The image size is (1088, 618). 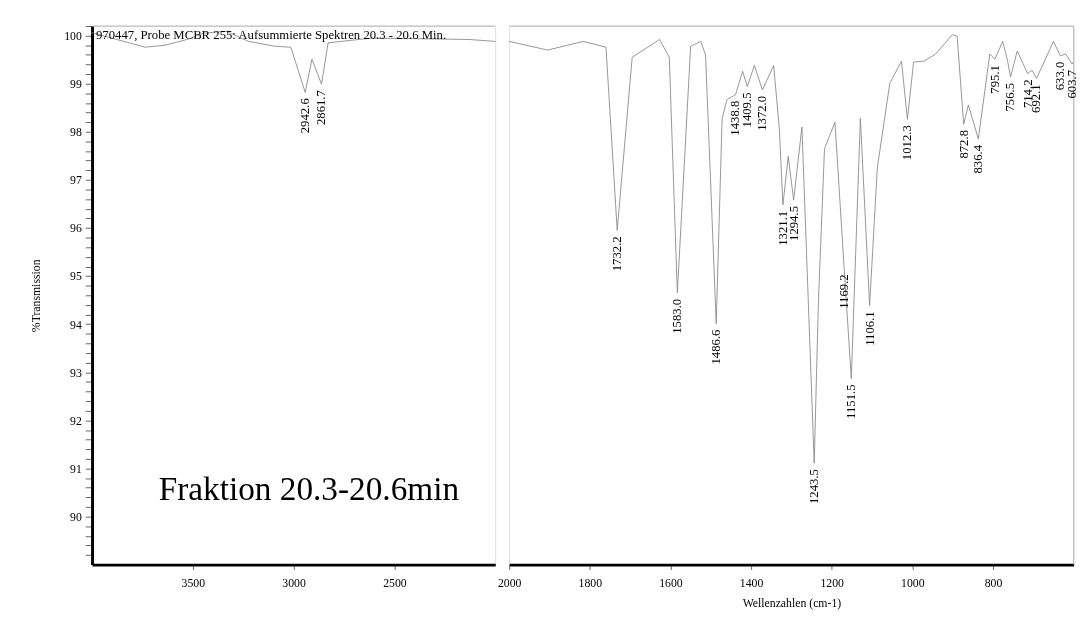 What do you see at coordinates (869, 328) in the screenshot?
I see `annotation: 1106.1` at bounding box center [869, 328].